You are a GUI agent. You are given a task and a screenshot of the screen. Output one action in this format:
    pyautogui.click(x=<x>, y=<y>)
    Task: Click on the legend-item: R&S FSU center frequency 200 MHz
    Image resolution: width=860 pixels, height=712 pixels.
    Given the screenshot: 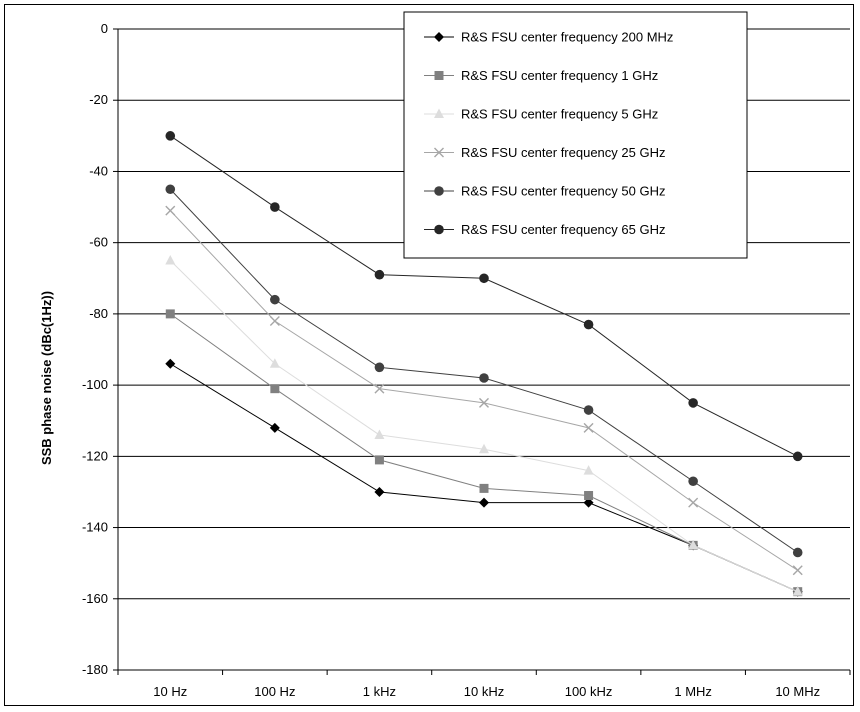 What is the action you would take?
    pyautogui.click(x=548, y=37)
    